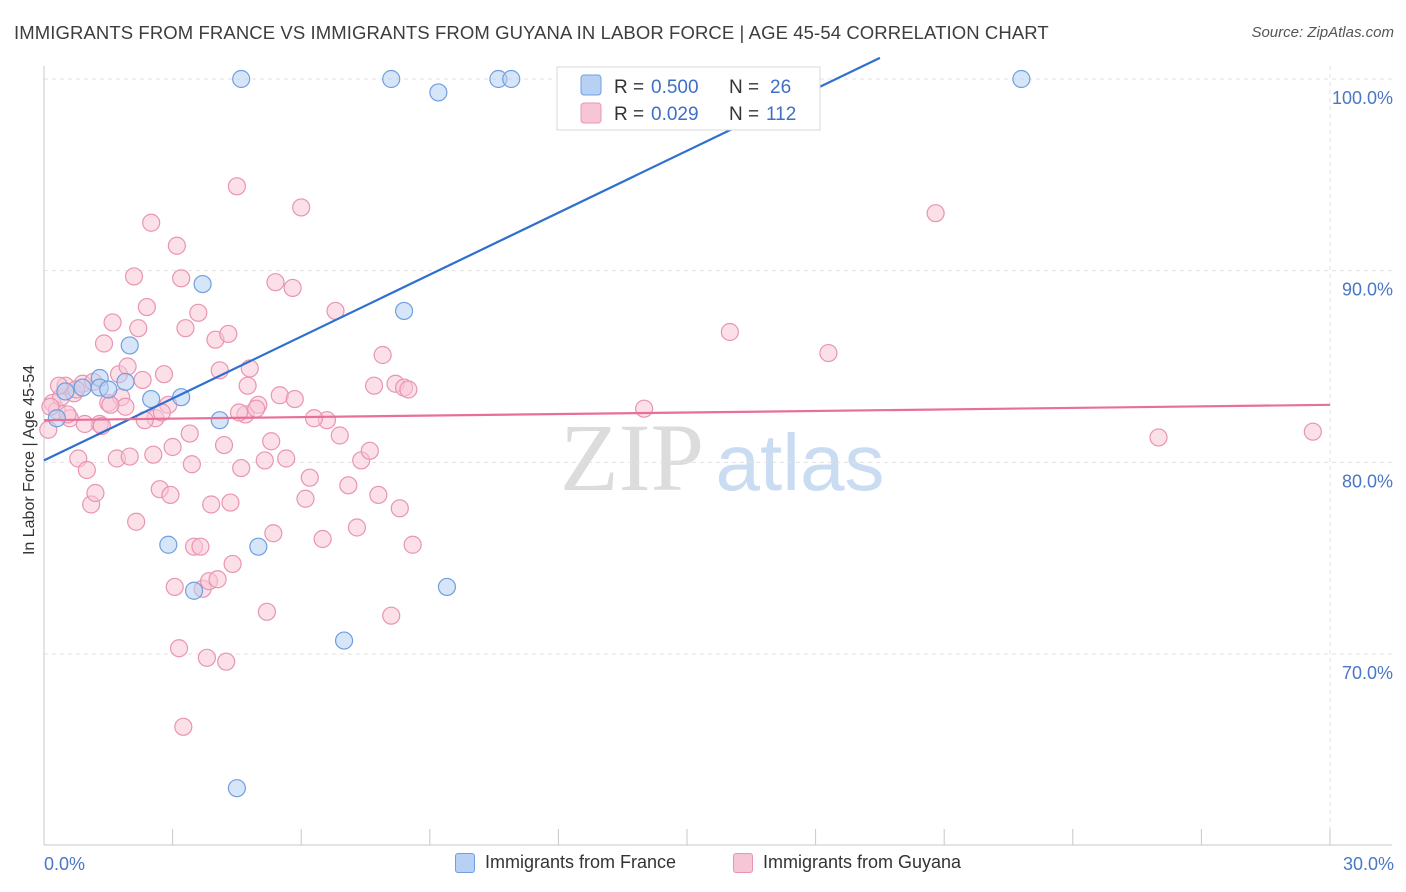 Image resolution: width=1406 pixels, height=892 pixels. What do you see at coordinates (1322, 32) in the screenshot?
I see `source-label: Source: ZipAtlas.com` at bounding box center [1322, 32].